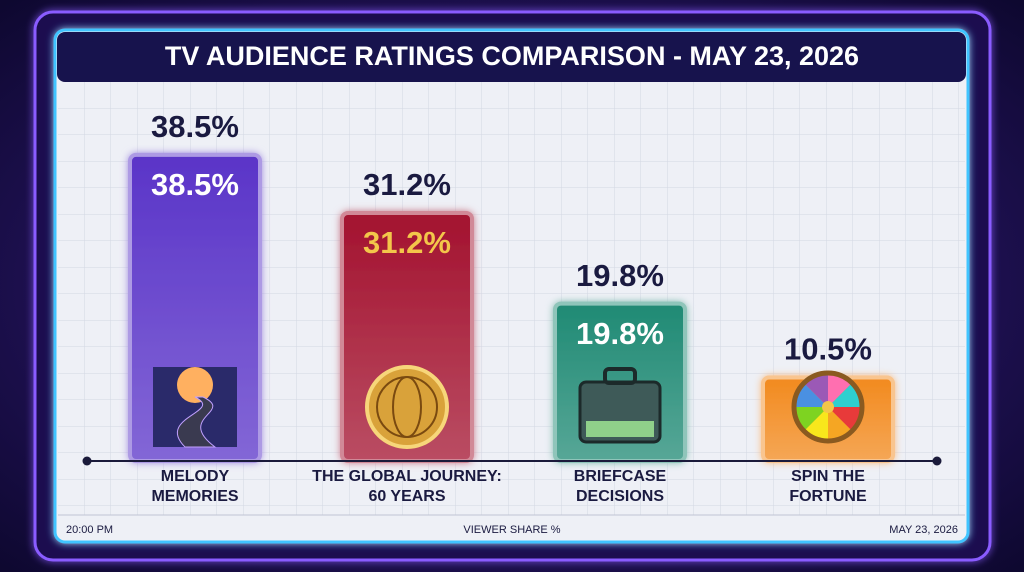 The width and height of the screenshot is (1024, 572). Describe the element at coordinates (828, 349) in the screenshot. I see `value-label: 10.5%` at that location.